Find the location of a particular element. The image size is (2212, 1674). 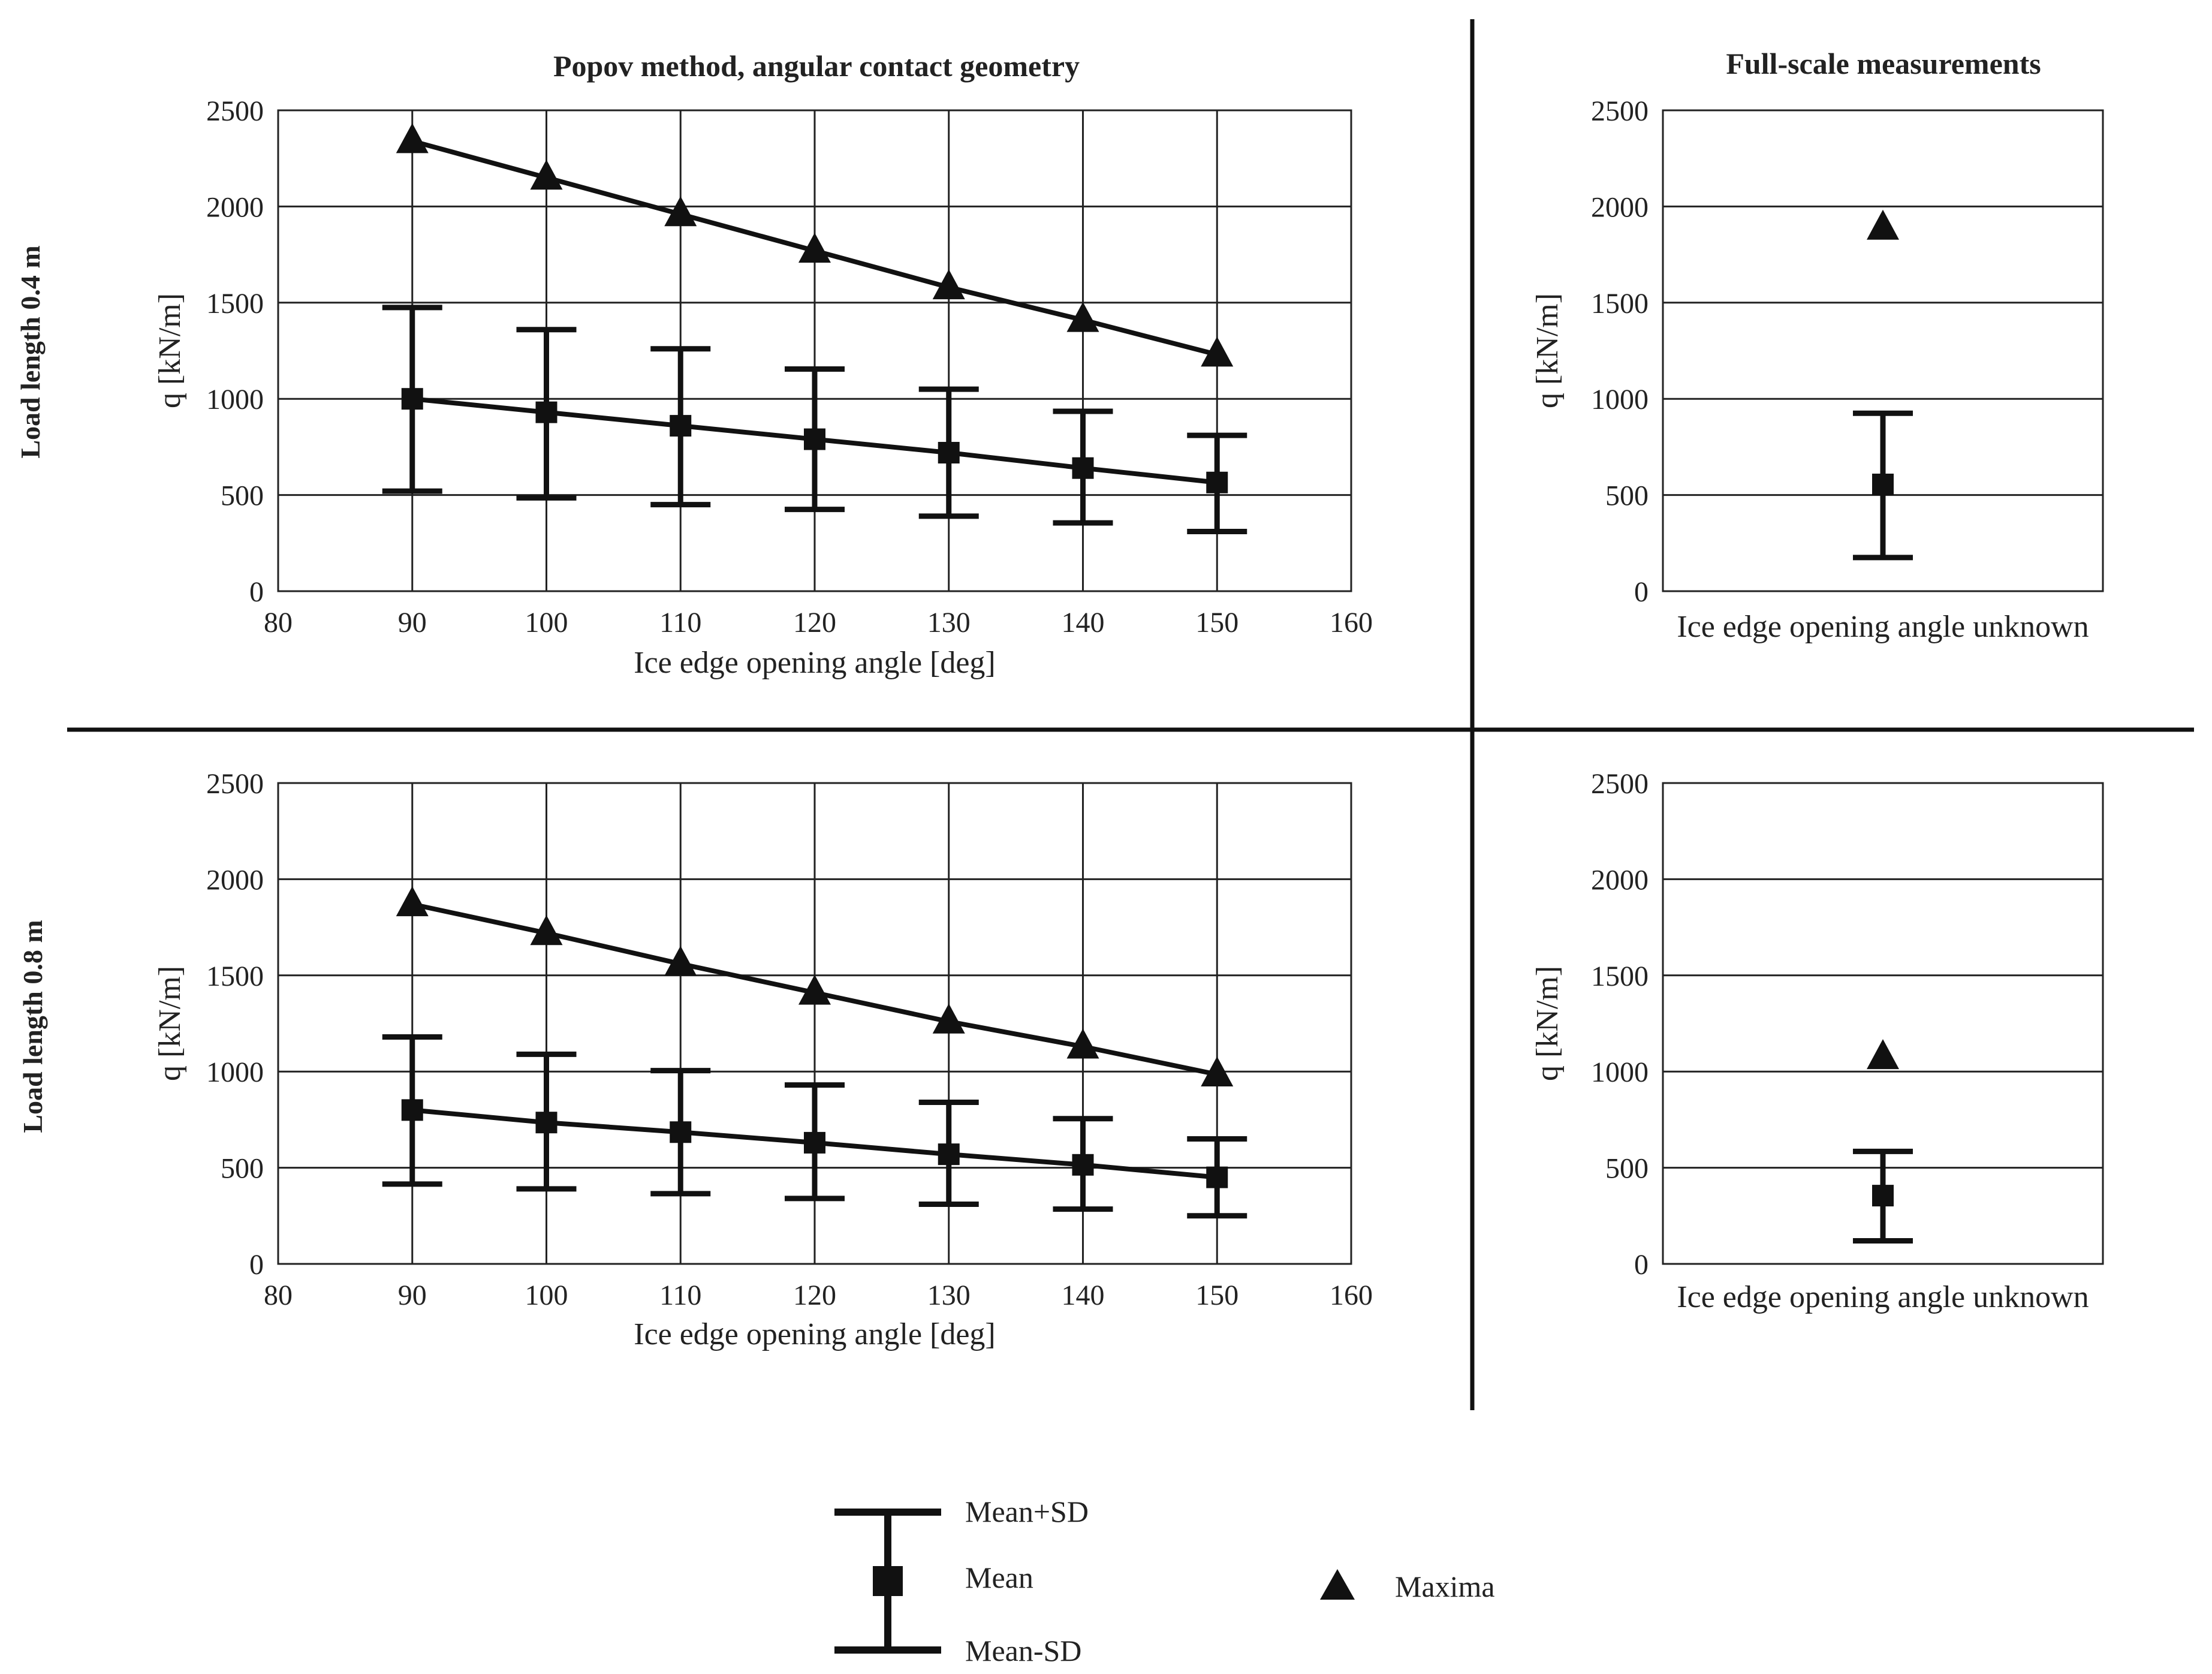

legend-mean-minus-sd-label: Mean-SD is located at coordinates (1023, 1650).